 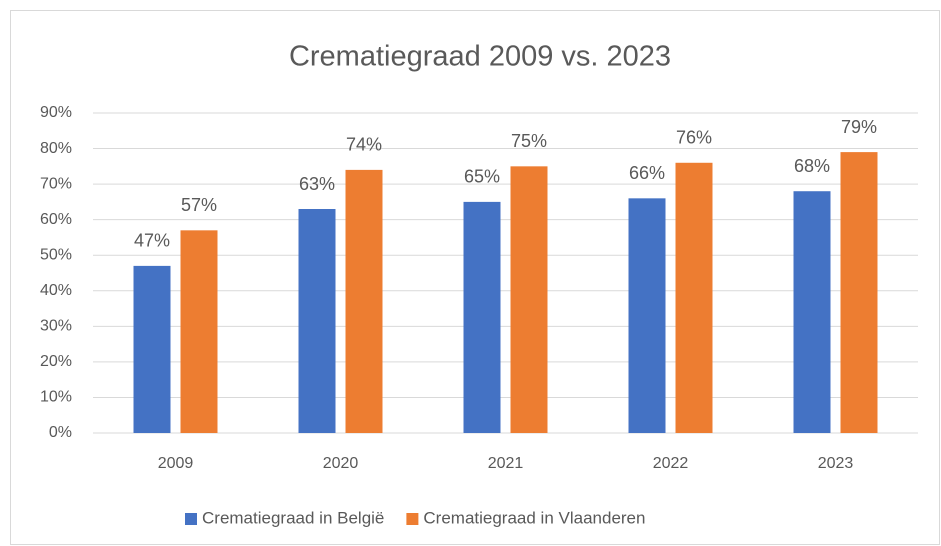 I want to click on y-tick-label: 10%, so click(x=56, y=397).